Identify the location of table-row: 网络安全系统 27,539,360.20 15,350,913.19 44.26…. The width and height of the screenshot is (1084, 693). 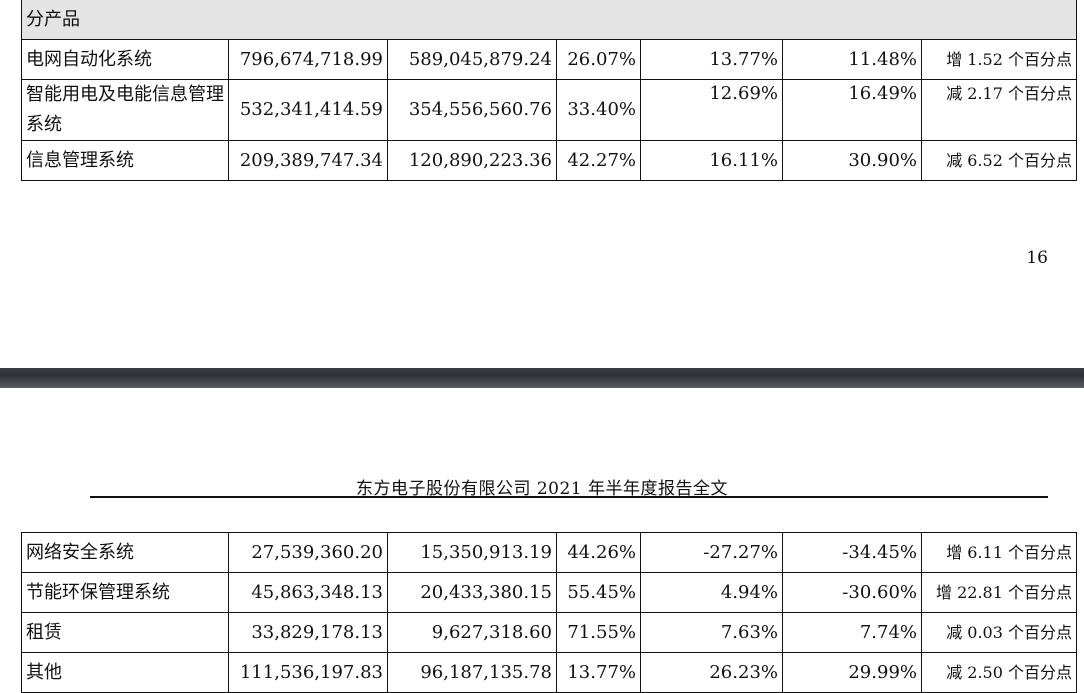
(549, 552).